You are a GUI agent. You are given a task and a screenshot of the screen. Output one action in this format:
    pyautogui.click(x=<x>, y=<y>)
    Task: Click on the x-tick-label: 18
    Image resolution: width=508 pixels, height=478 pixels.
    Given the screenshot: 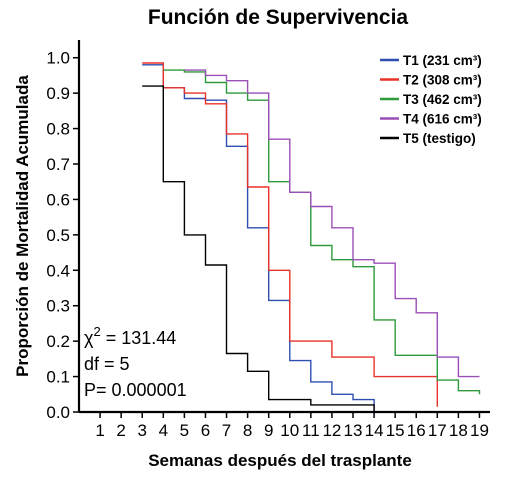 What is the action you would take?
    pyautogui.click(x=458, y=430)
    